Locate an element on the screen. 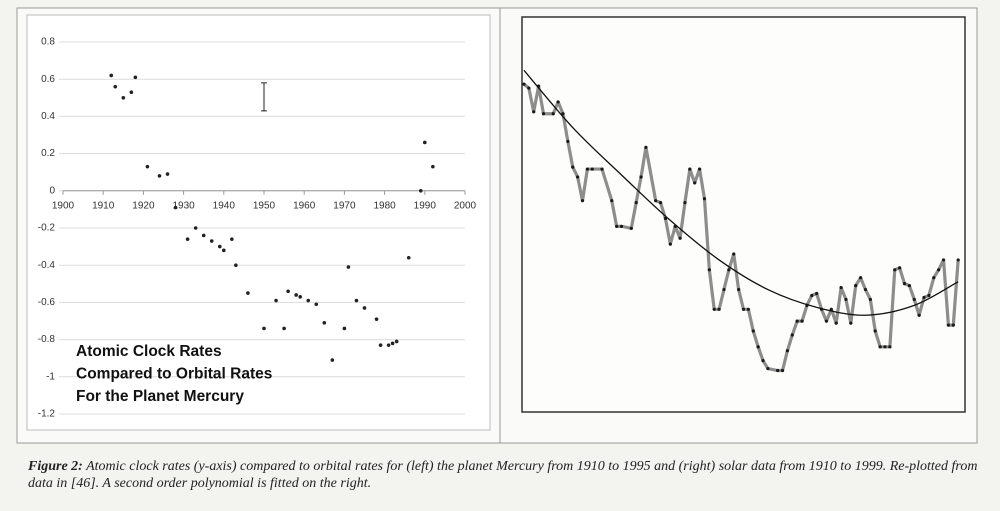  x-tick-label: 1950 is located at coordinates (264, 205).